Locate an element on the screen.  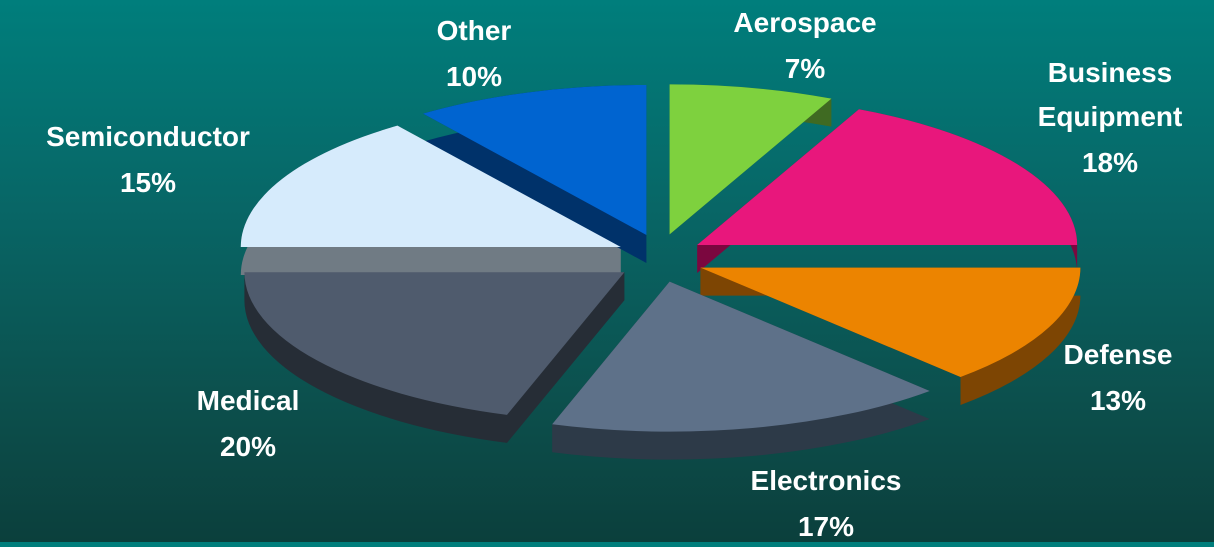
slice-label-business-equipment-name-line2: Equipment is located at coordinates (1110, 116).